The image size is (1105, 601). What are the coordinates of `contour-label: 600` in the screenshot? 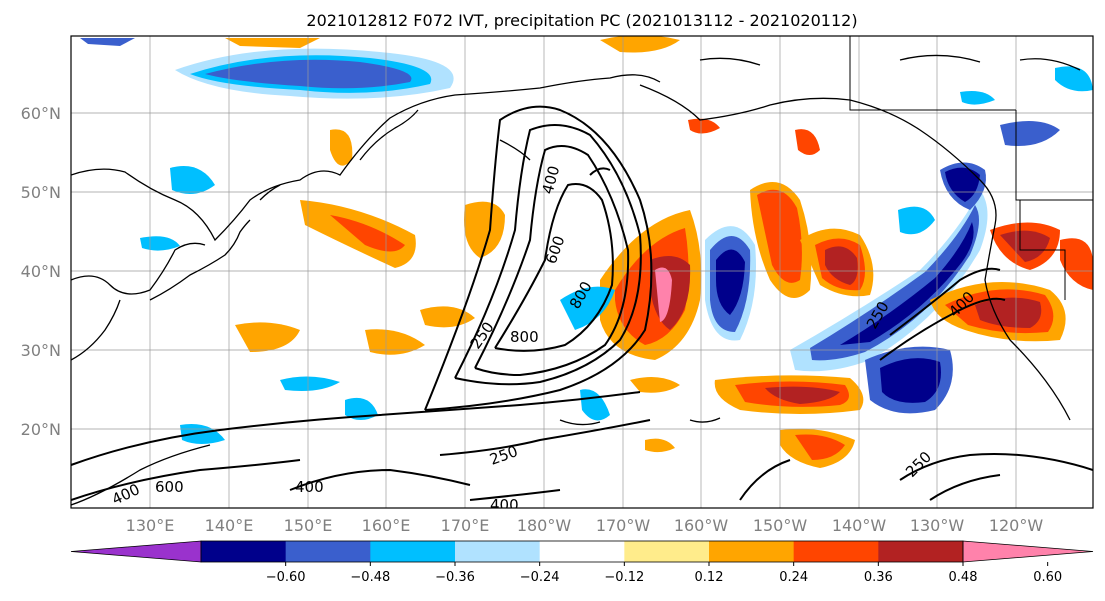 It's located at (169, 487).